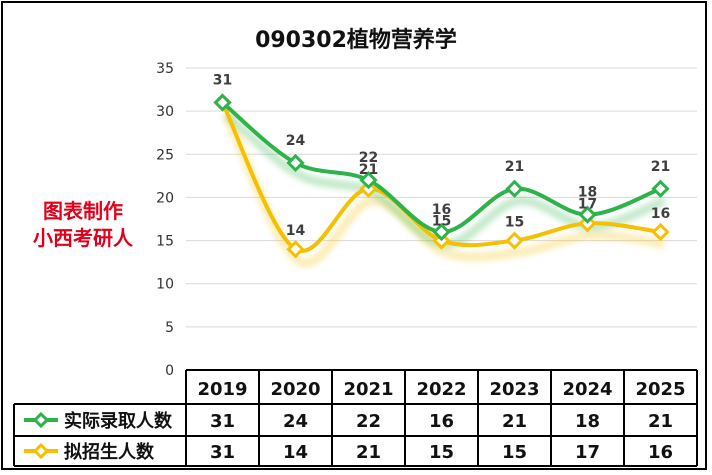 The width and height of the screenshot is (712, 475). Describe the element at coordinates (514, 389) in the screenshot. I see `x-tick-label: 2023` at that location.